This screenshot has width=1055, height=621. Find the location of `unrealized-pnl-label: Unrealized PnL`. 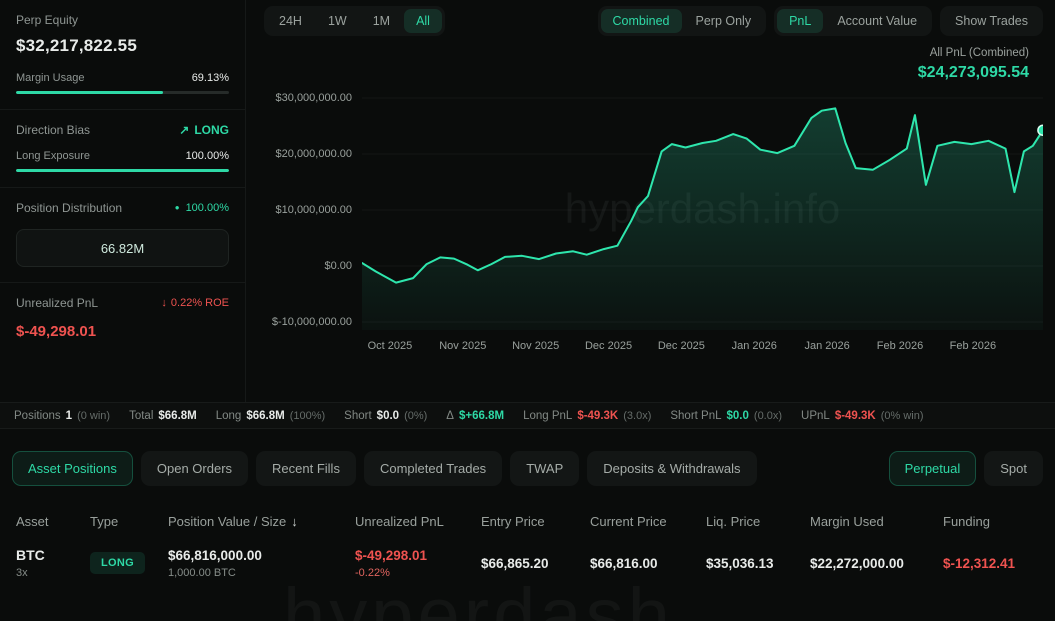

unrealized-pnl-label: Unrealized PnL is located at coordinates (57, 303).